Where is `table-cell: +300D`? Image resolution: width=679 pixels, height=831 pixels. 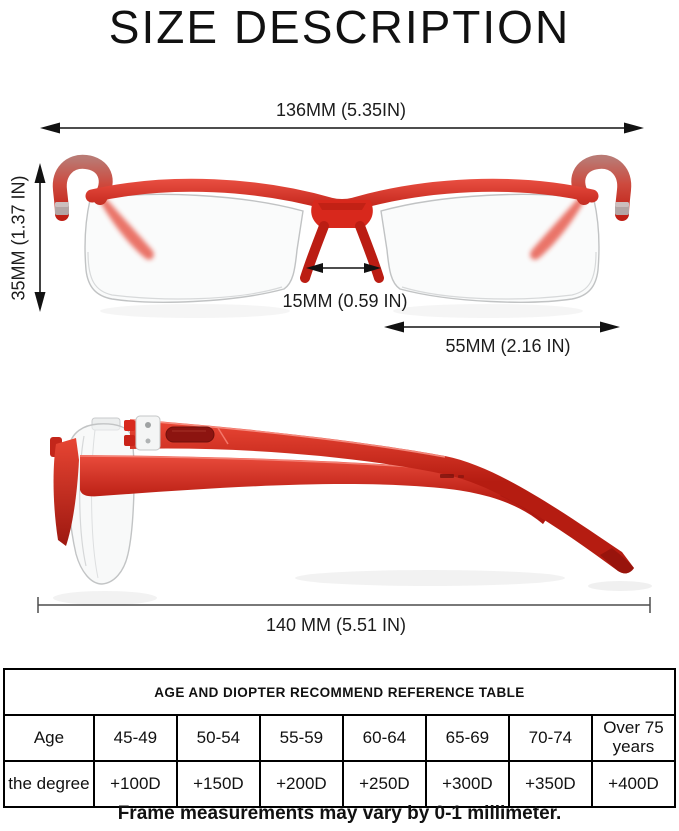
table-cell: +300D is located at coordinates (467, 784).